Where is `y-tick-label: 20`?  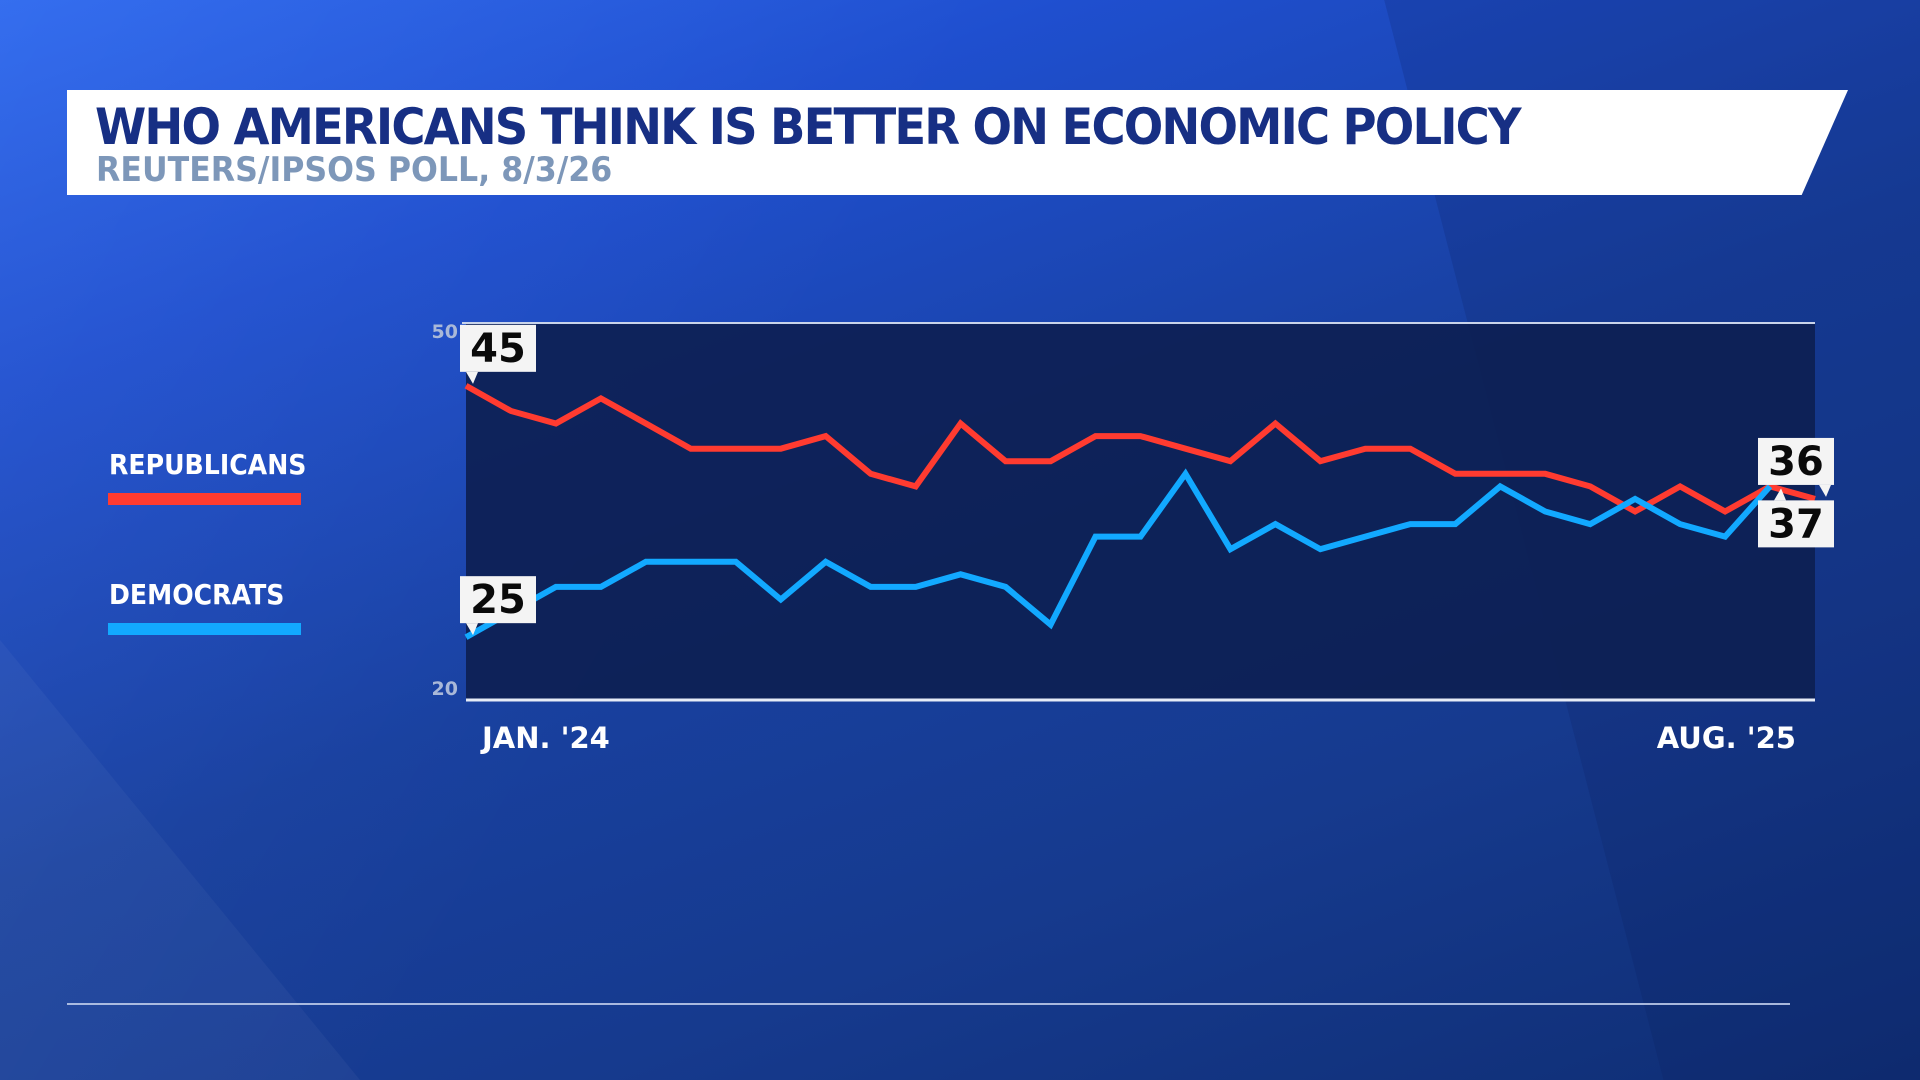 y-tick-label: 20 is located at coordinates (445, 689).